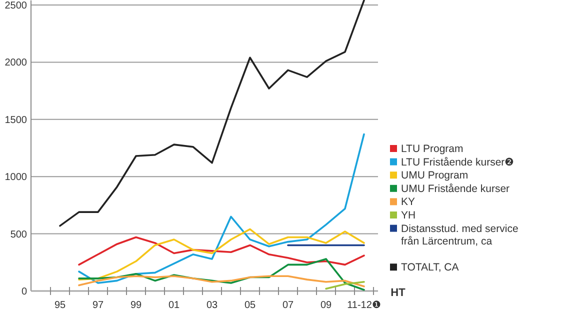 Image resolution: width=572 pixels, height=321 pixels. Describe the element at coordinates (19, 234) in the screenshot. I see `y-tick-label: 500` at that location.